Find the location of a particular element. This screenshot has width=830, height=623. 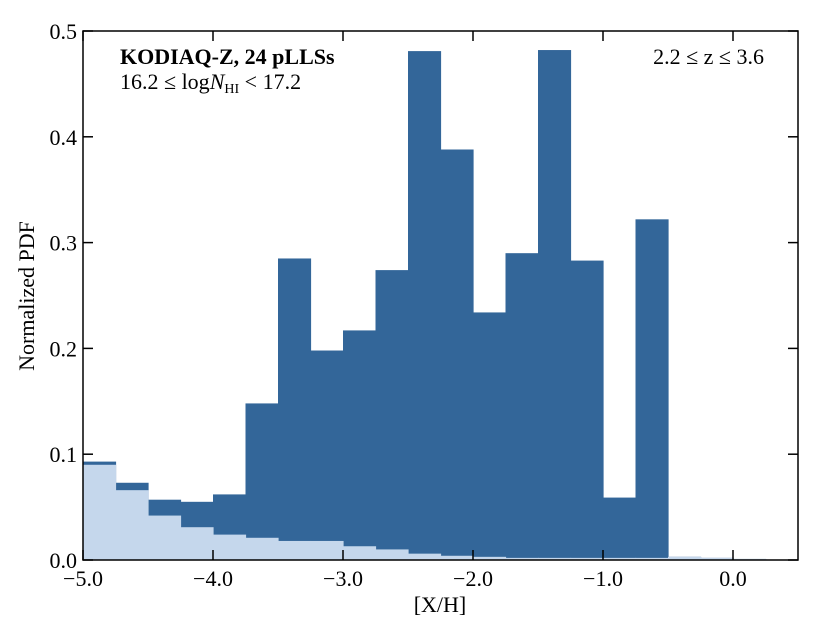

y-tick-label: 0.2 is located at coordinates (64, 348).